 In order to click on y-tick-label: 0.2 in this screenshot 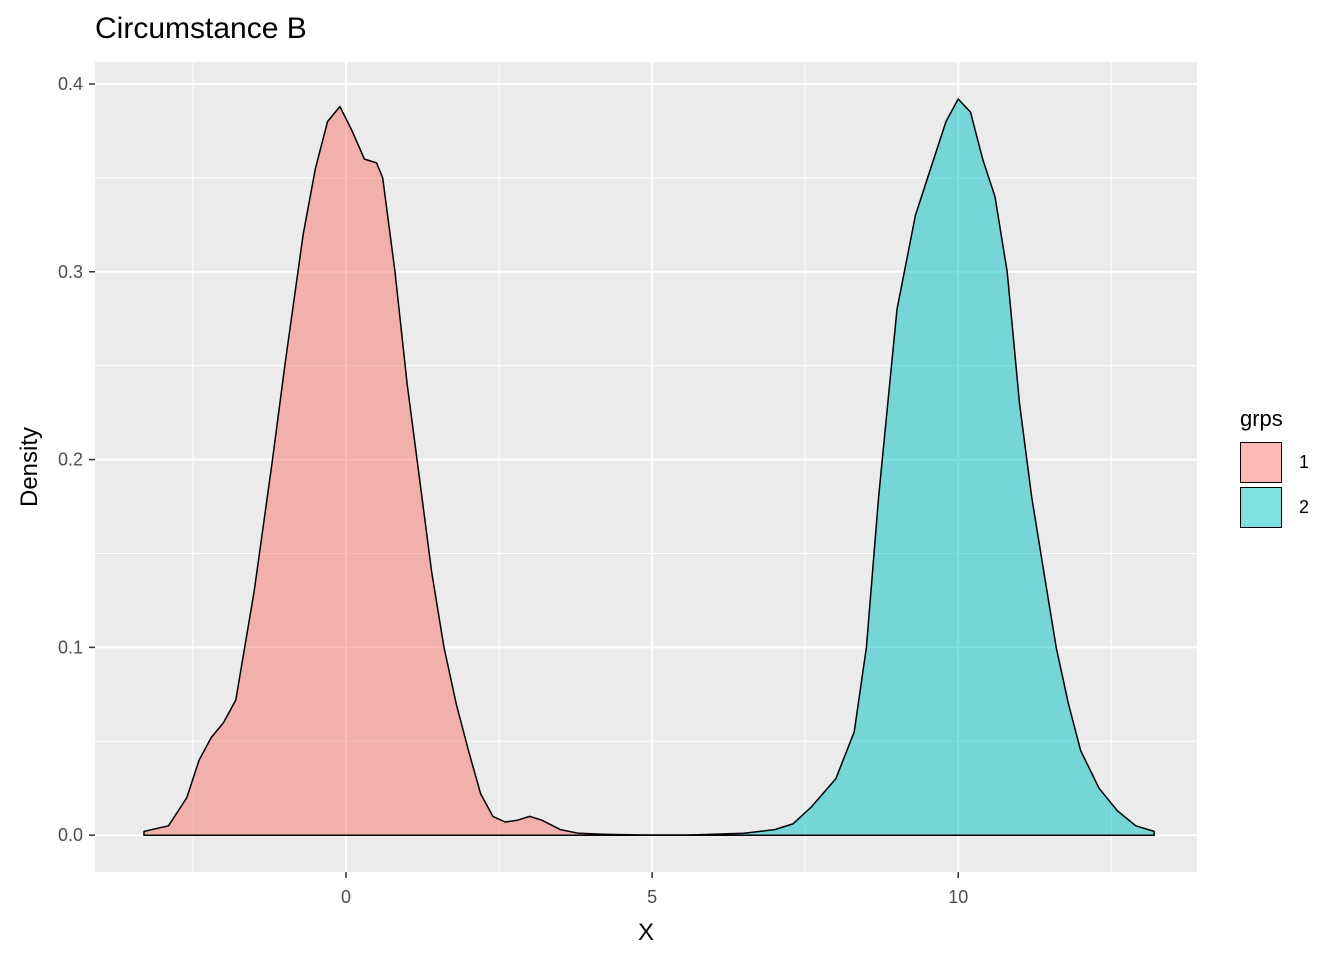, I will do `click(70, 460)`.